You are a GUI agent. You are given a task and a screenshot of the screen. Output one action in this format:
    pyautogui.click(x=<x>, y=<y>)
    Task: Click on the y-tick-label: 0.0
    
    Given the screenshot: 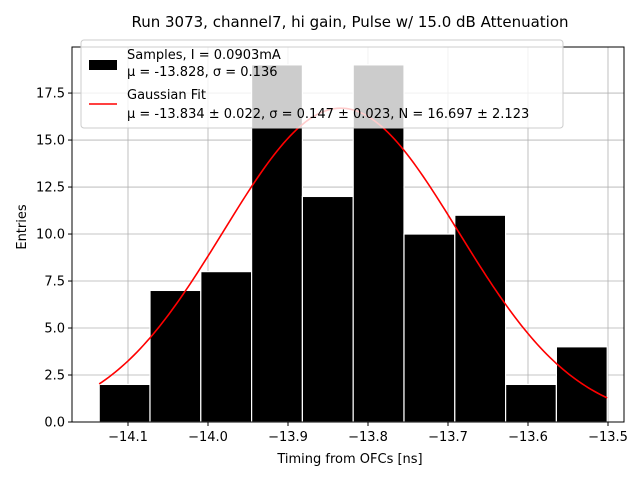 What is the action you would take?
    pyautogui.click(x=54, y=423)
    